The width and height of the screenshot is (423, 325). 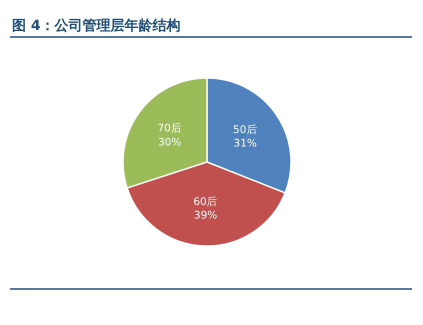 What do you see at coordinates (205, 201) in the screenshot?
I see `slice-label: 60后` at bounding box center [205, 201].